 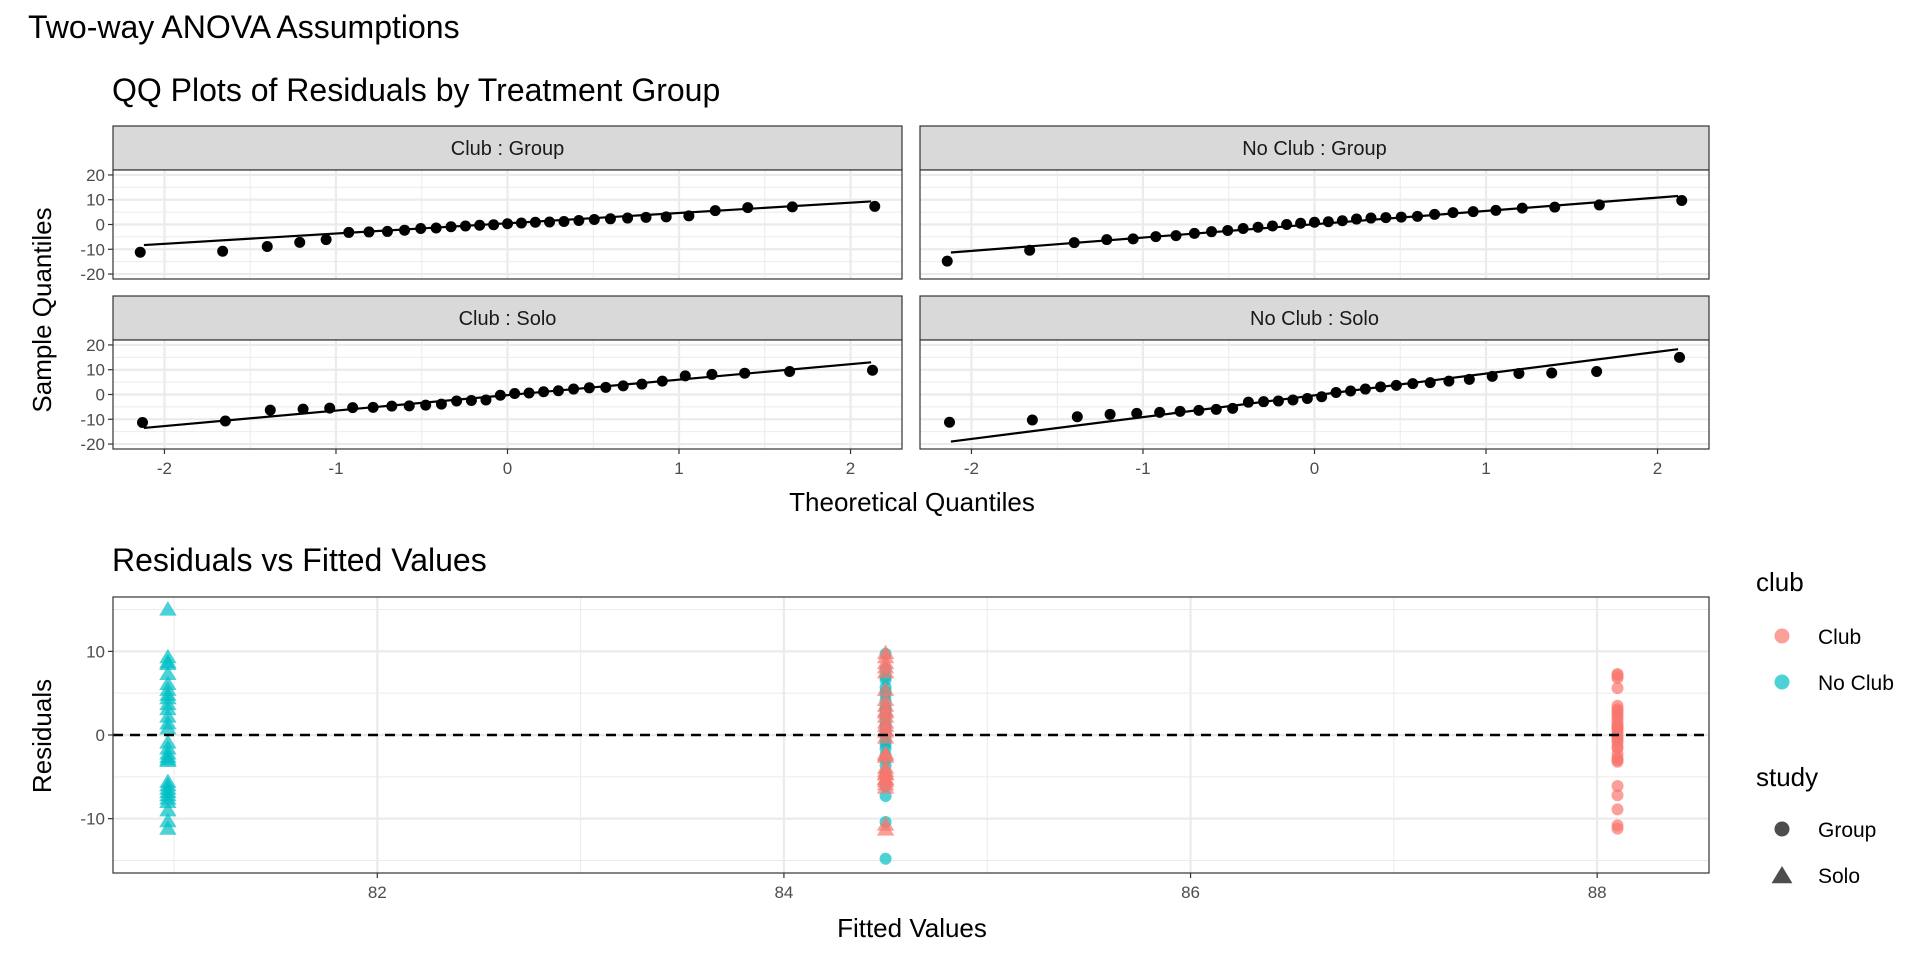 I want to click on resid-x-axis-label: Fitted Values, so click(x=912, y=928).